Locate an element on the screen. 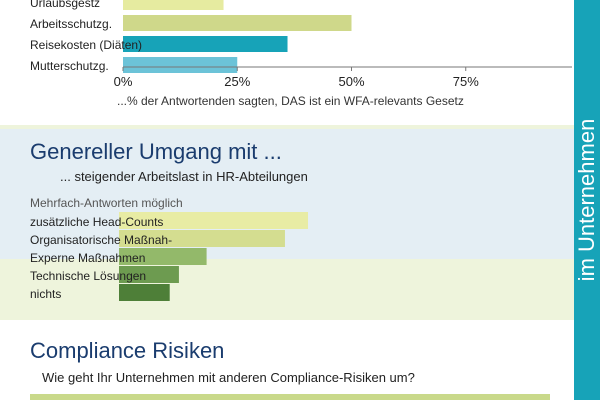 This screenshot has width=600, height=400. x-tick-label: 0% is located at coordinates (123, 81).